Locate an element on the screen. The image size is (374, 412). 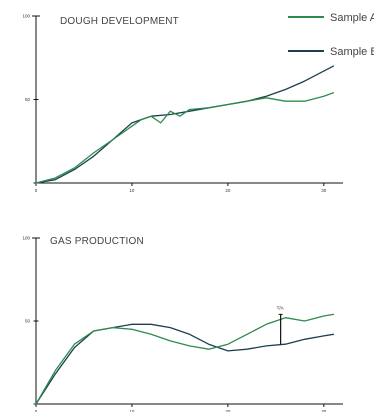
legend-item-sample-b: Sample B is located at coordinates (331, 52).